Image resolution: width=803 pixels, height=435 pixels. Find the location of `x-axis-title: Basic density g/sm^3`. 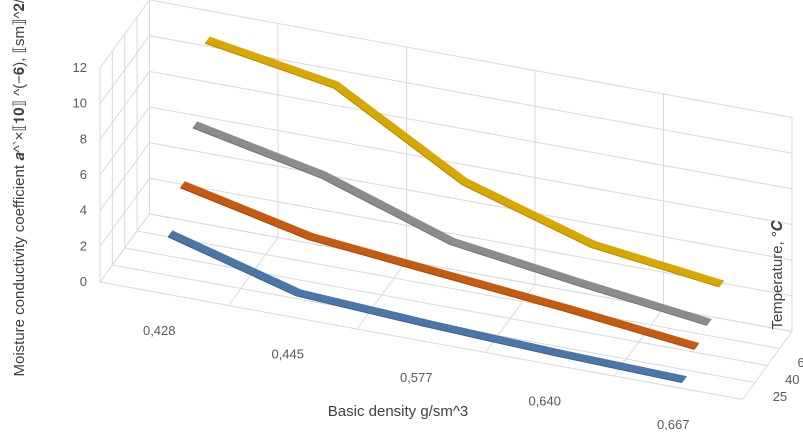

x-axis-title: Basic density g/sm^3 is located at coordinates (398, 411).